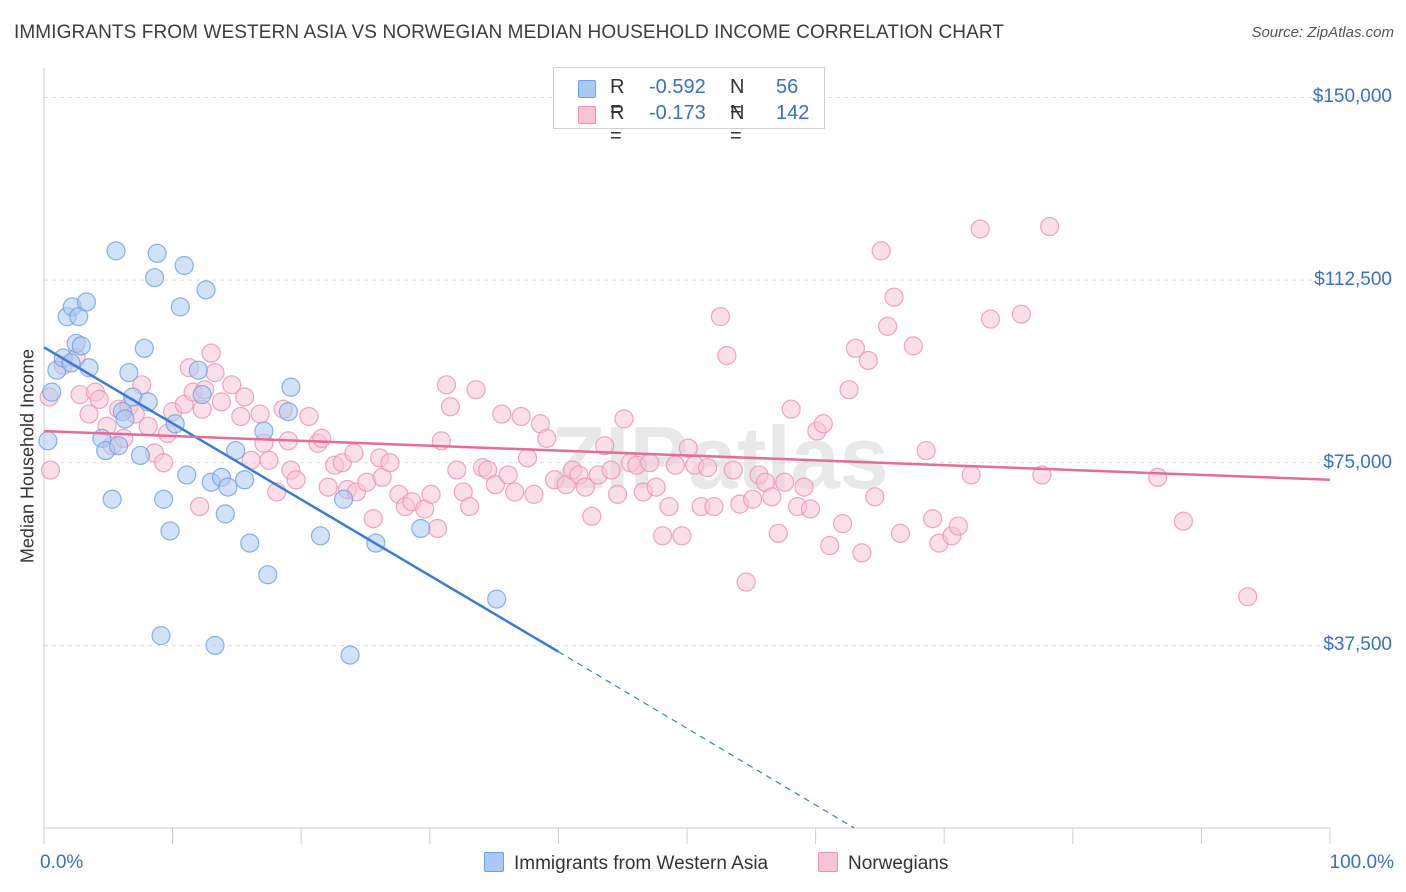  I want to click on bottom-legend-label: Norwegians, so click(898, 863).